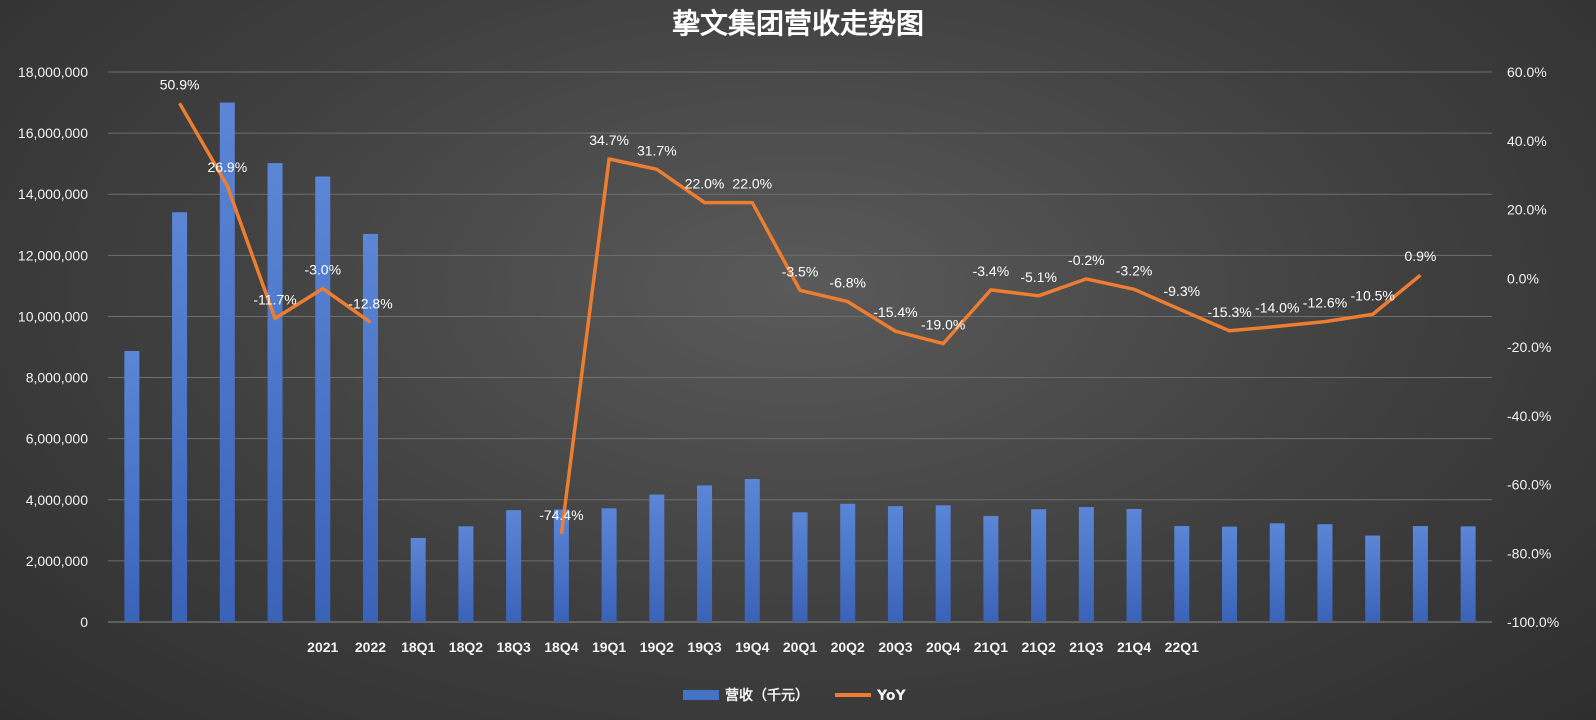  Describe the element at coordinates (53, 316) in the screenshot. I see `left-tick-label: 10,000,000` at that location.